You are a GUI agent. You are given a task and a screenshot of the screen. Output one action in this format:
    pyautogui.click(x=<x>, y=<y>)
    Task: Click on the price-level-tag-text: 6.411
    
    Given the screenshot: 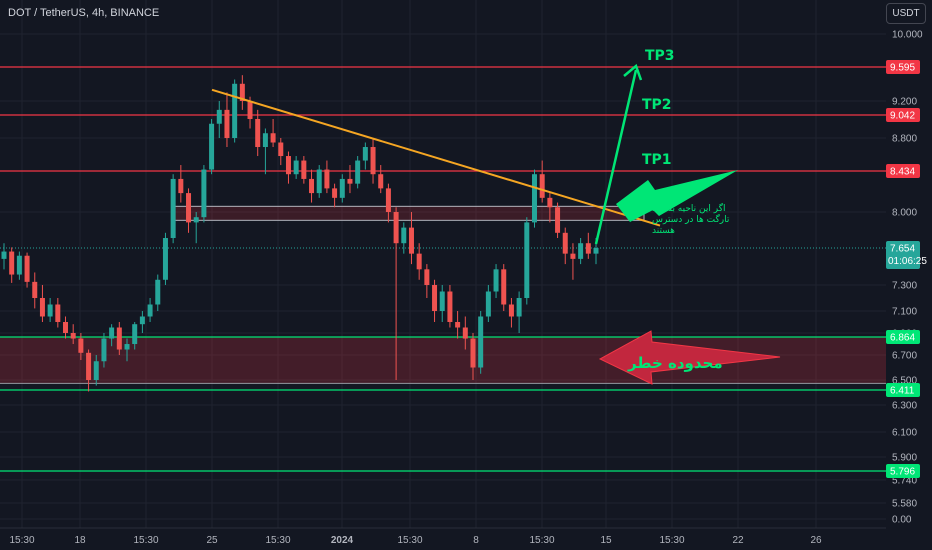 What is the action you would take?
    pyautogui.click(x=902, y=391)
    